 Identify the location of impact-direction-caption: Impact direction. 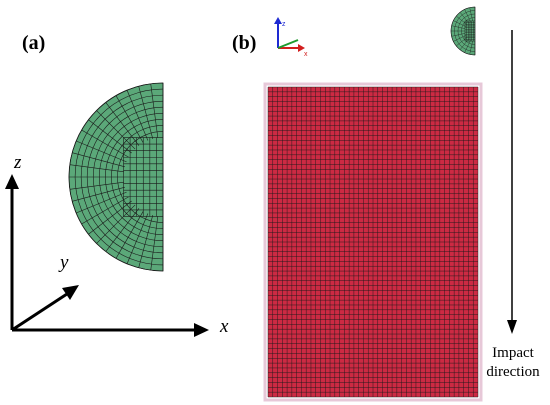
(513, 363).